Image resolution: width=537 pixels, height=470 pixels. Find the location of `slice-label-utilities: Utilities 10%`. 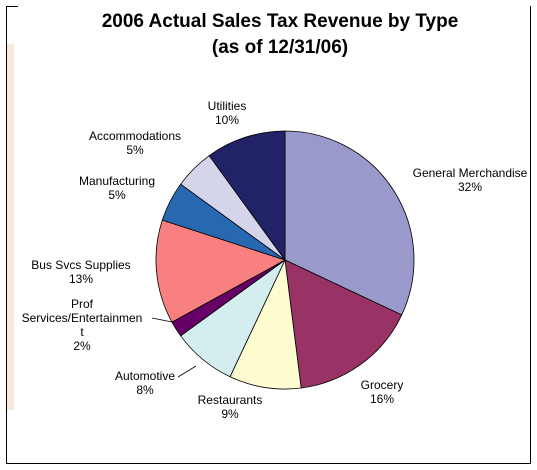

slice-label-utilities: Utilities 10% is located at coordinates (227, 113).